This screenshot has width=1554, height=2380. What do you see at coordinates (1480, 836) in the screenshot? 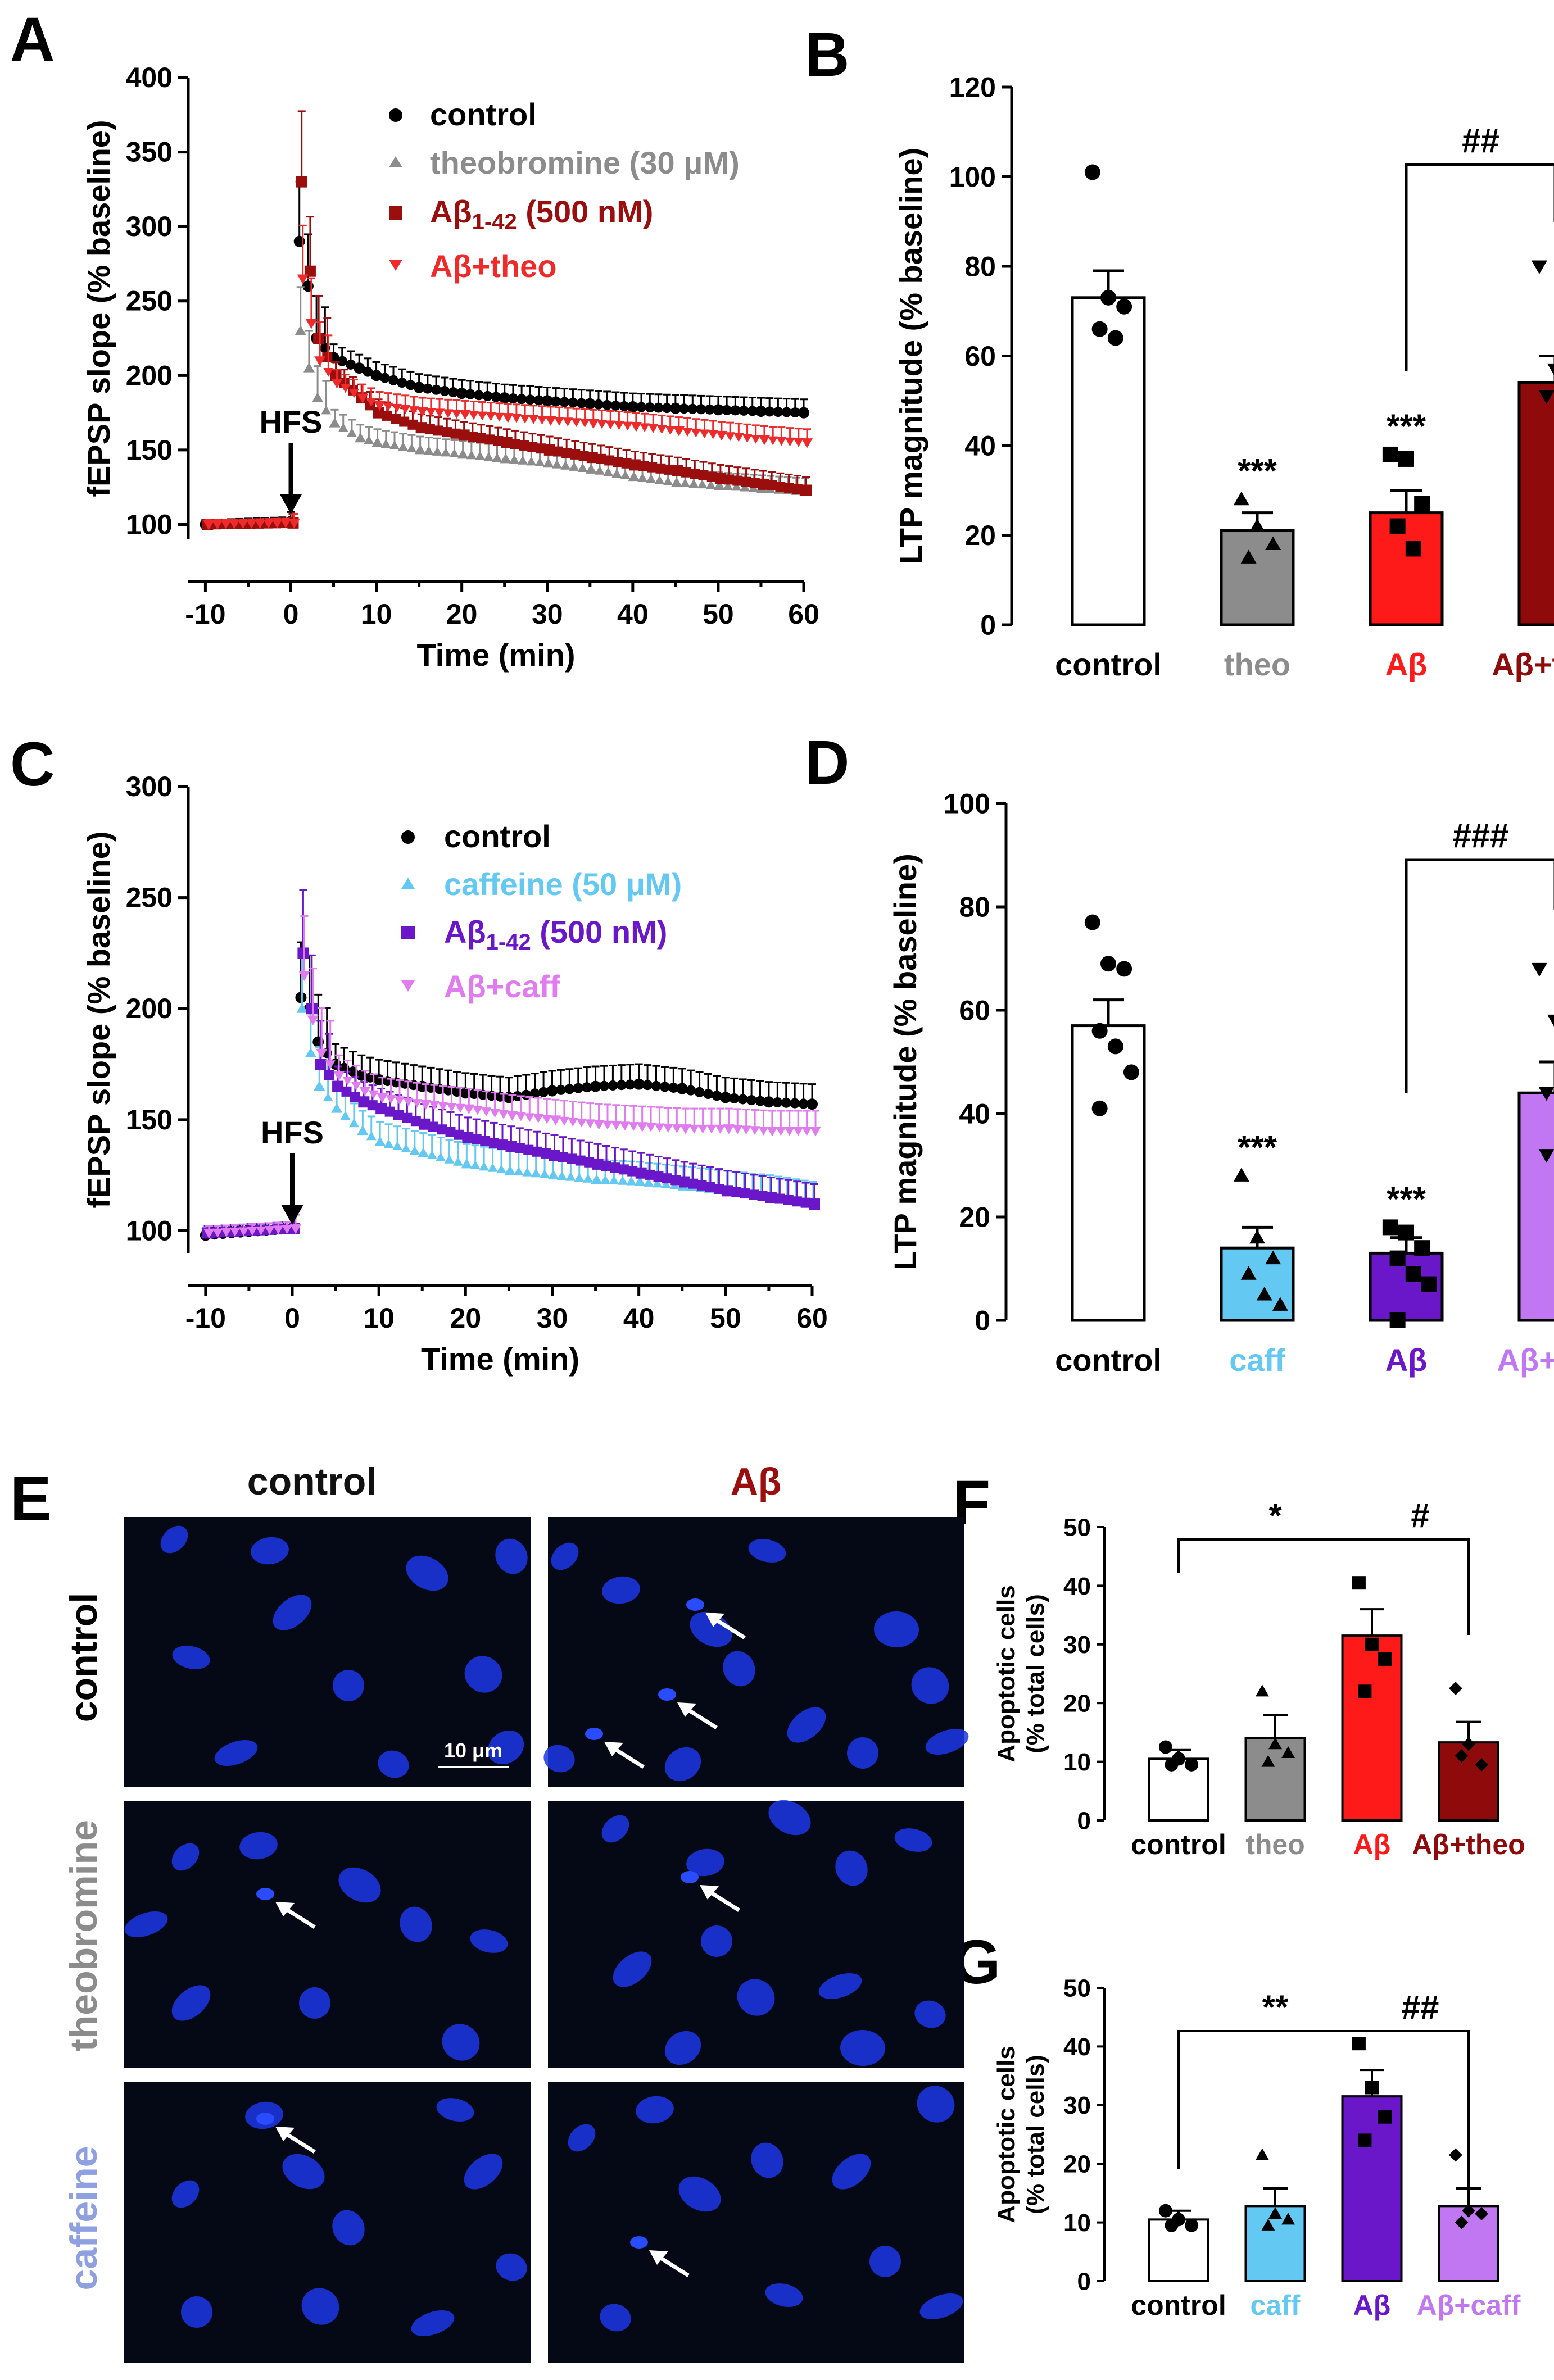
I see `bracket-label: ###` at bounding box center [1480, 836].